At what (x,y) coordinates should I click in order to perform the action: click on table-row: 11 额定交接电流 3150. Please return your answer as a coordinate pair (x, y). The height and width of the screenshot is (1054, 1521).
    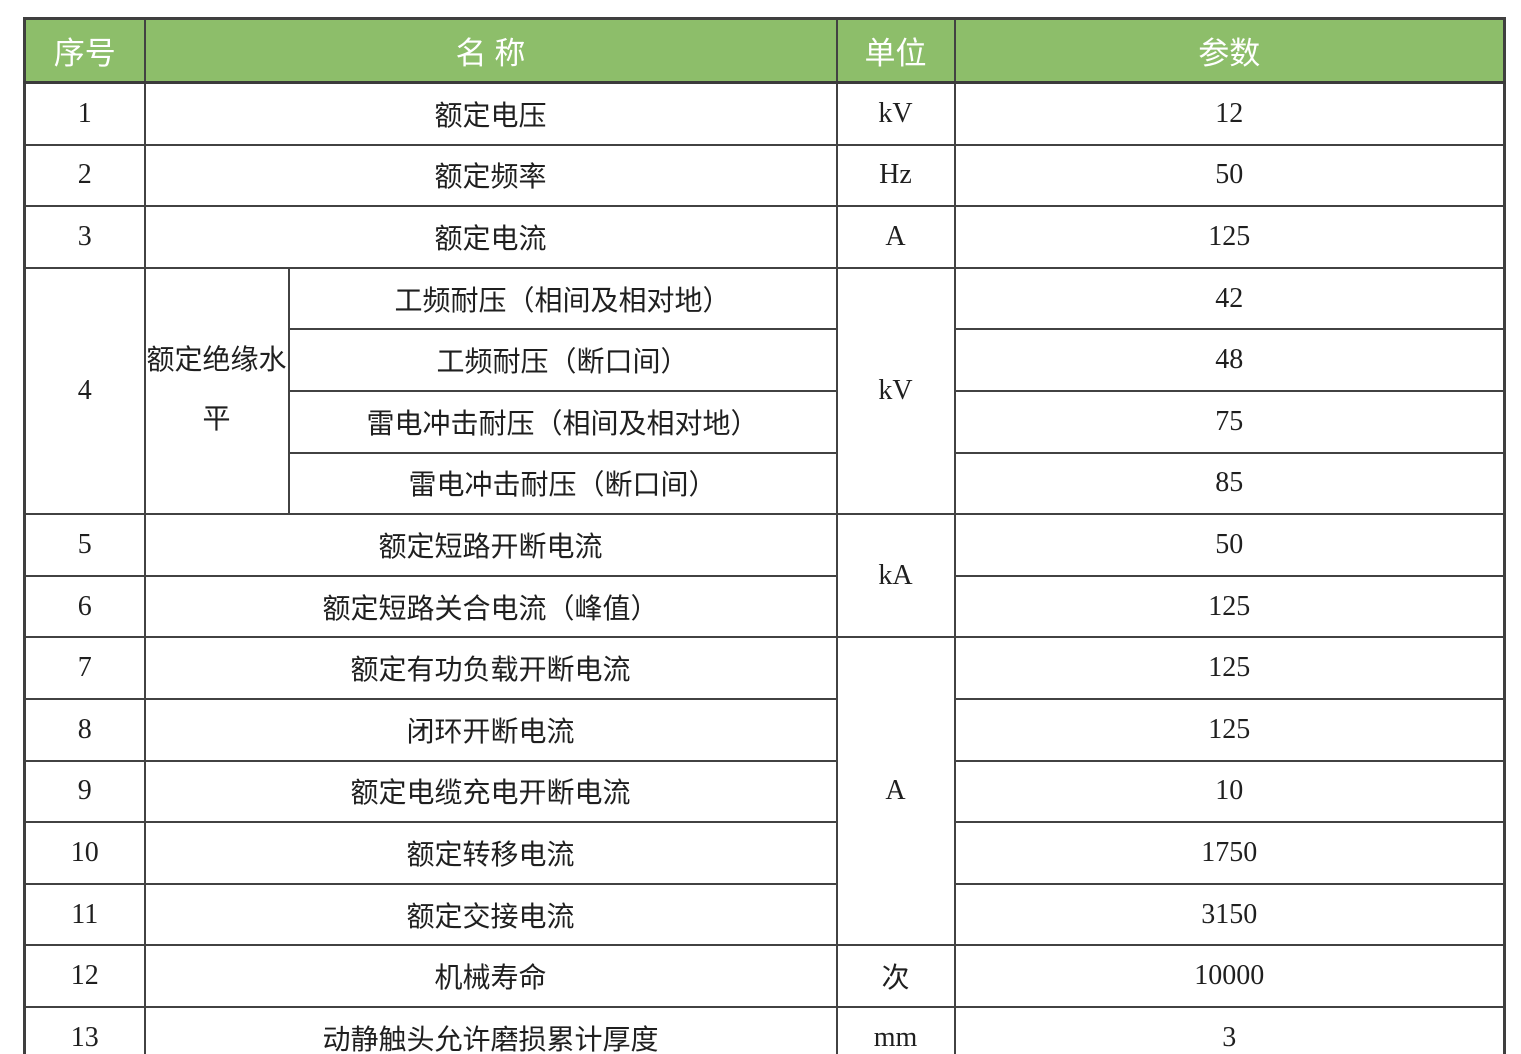
    Looking at the image, I should click on (764, 914).